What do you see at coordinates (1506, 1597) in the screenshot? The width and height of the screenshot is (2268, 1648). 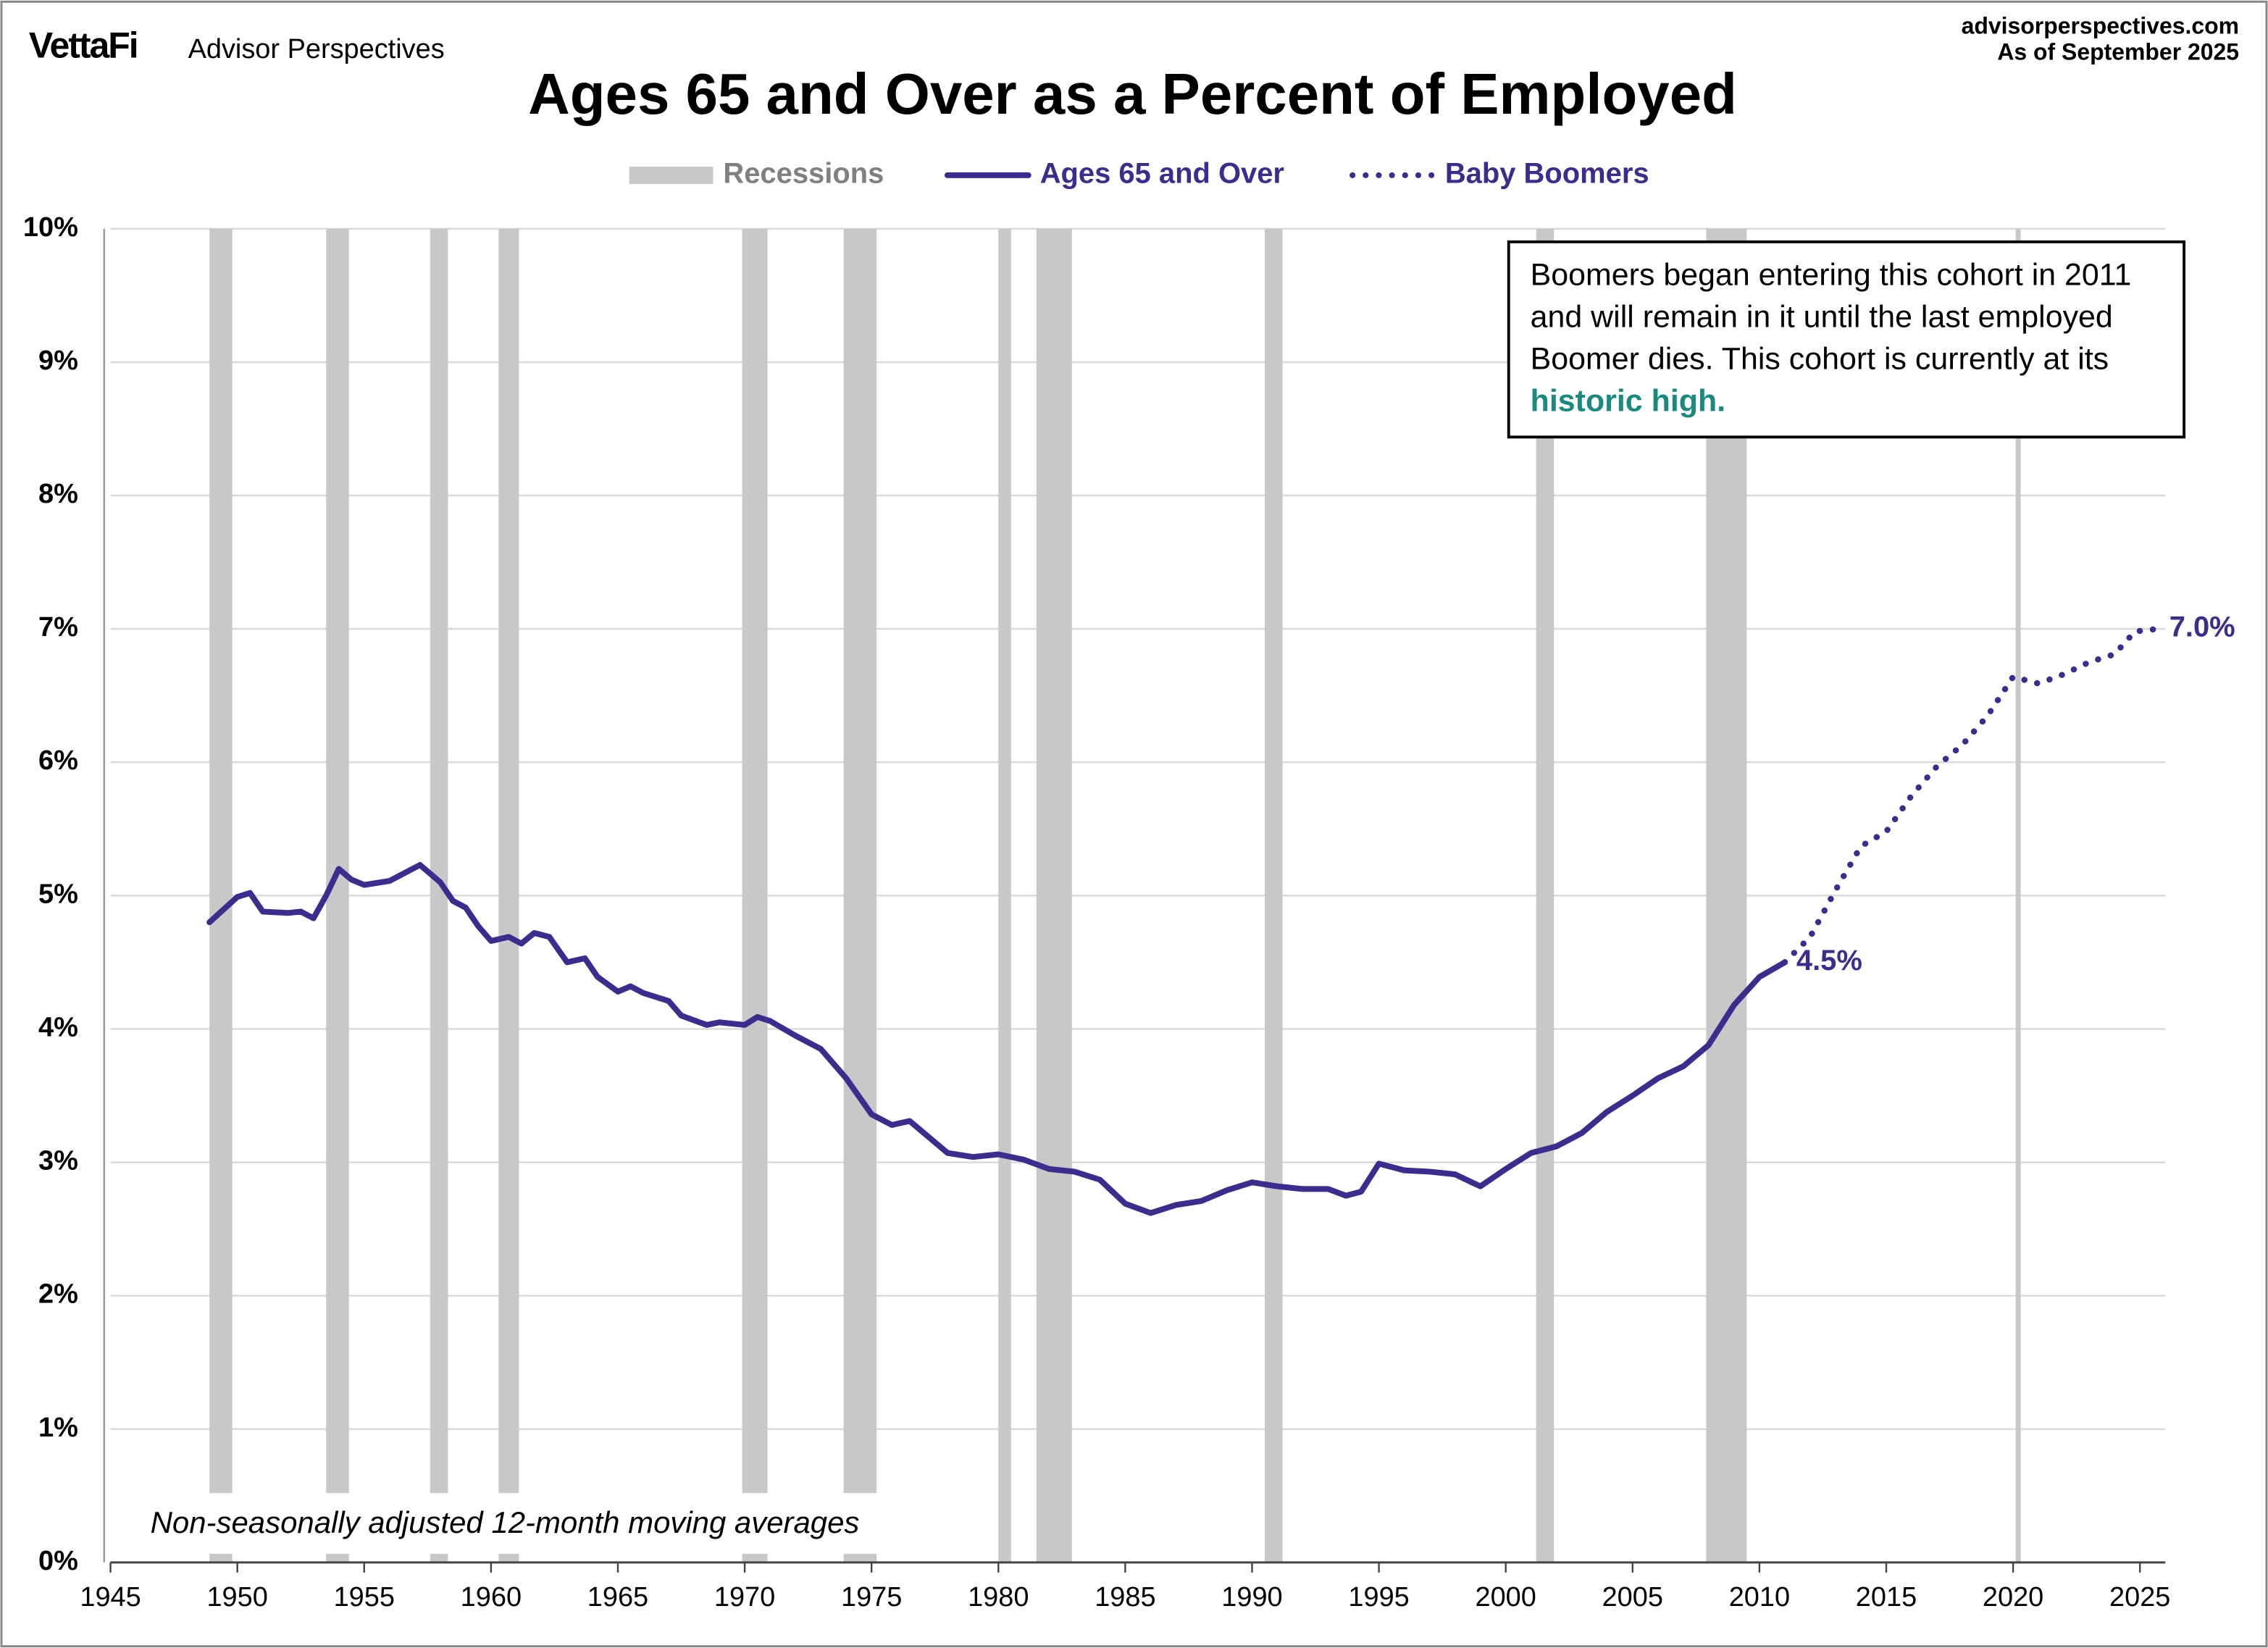 I see `x-tick-label: 2000` at bounding box center [1506, 1597].